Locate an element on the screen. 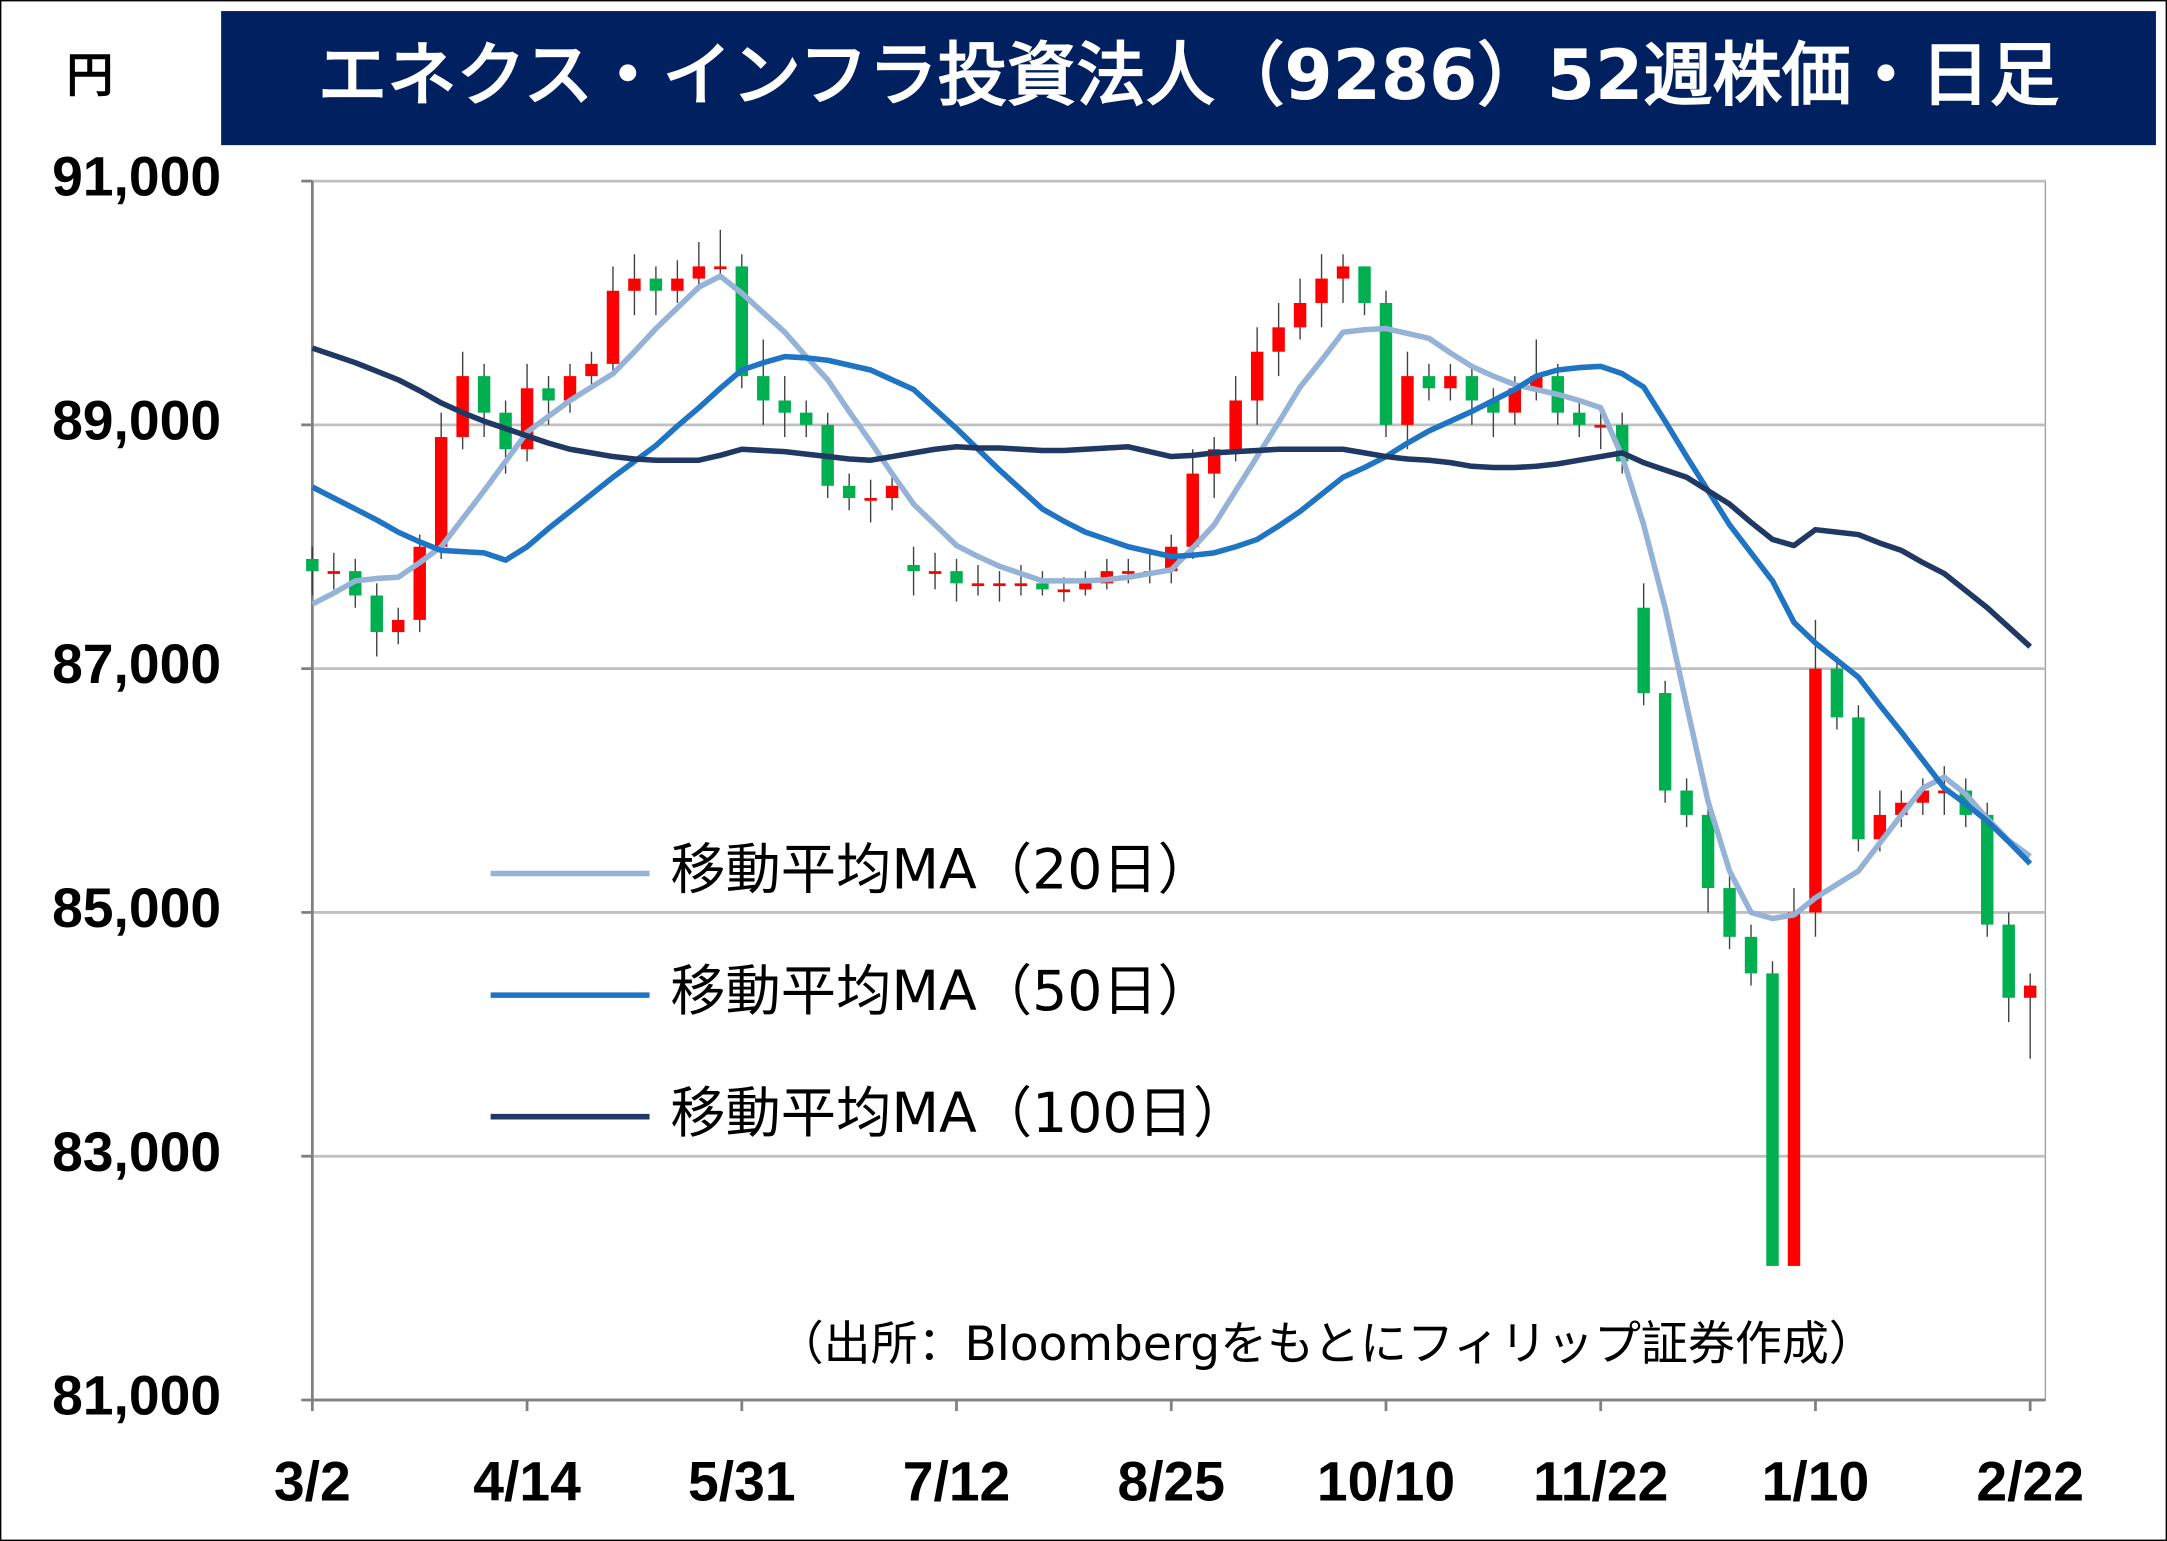 The height and width of the screenshot is (1541, 2167). x-tick-label: 10/10 is located at coordinates (1386, 1481).